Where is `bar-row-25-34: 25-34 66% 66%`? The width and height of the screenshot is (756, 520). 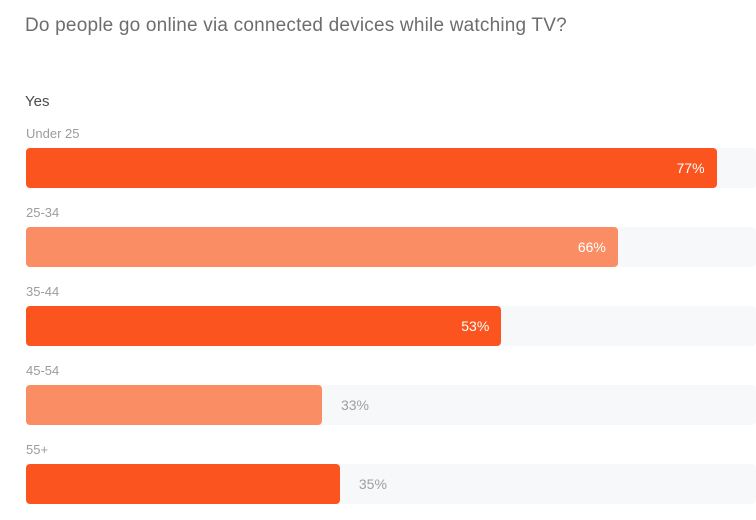
bar-row-25-34: 25-34 66% 66% is located at coordinates (391, 236).